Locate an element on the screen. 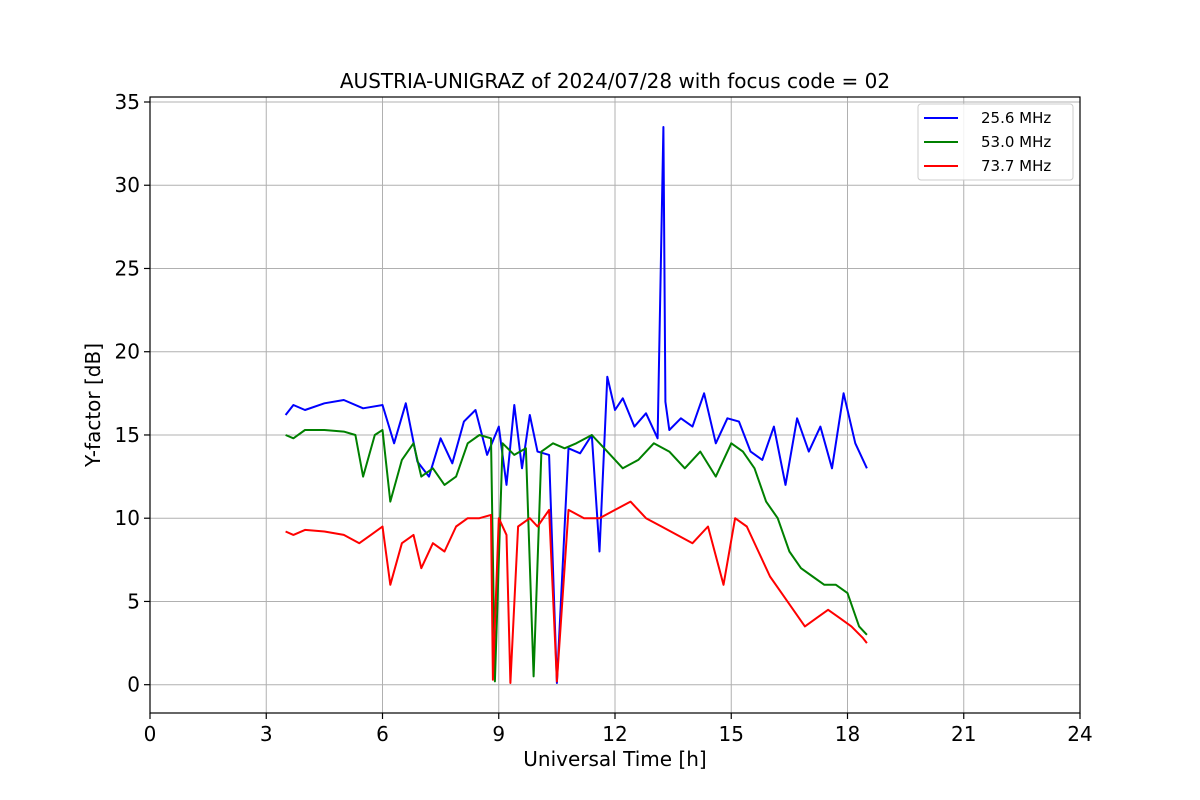  x-tick-label: 18 is located at coordinates (847, 734).